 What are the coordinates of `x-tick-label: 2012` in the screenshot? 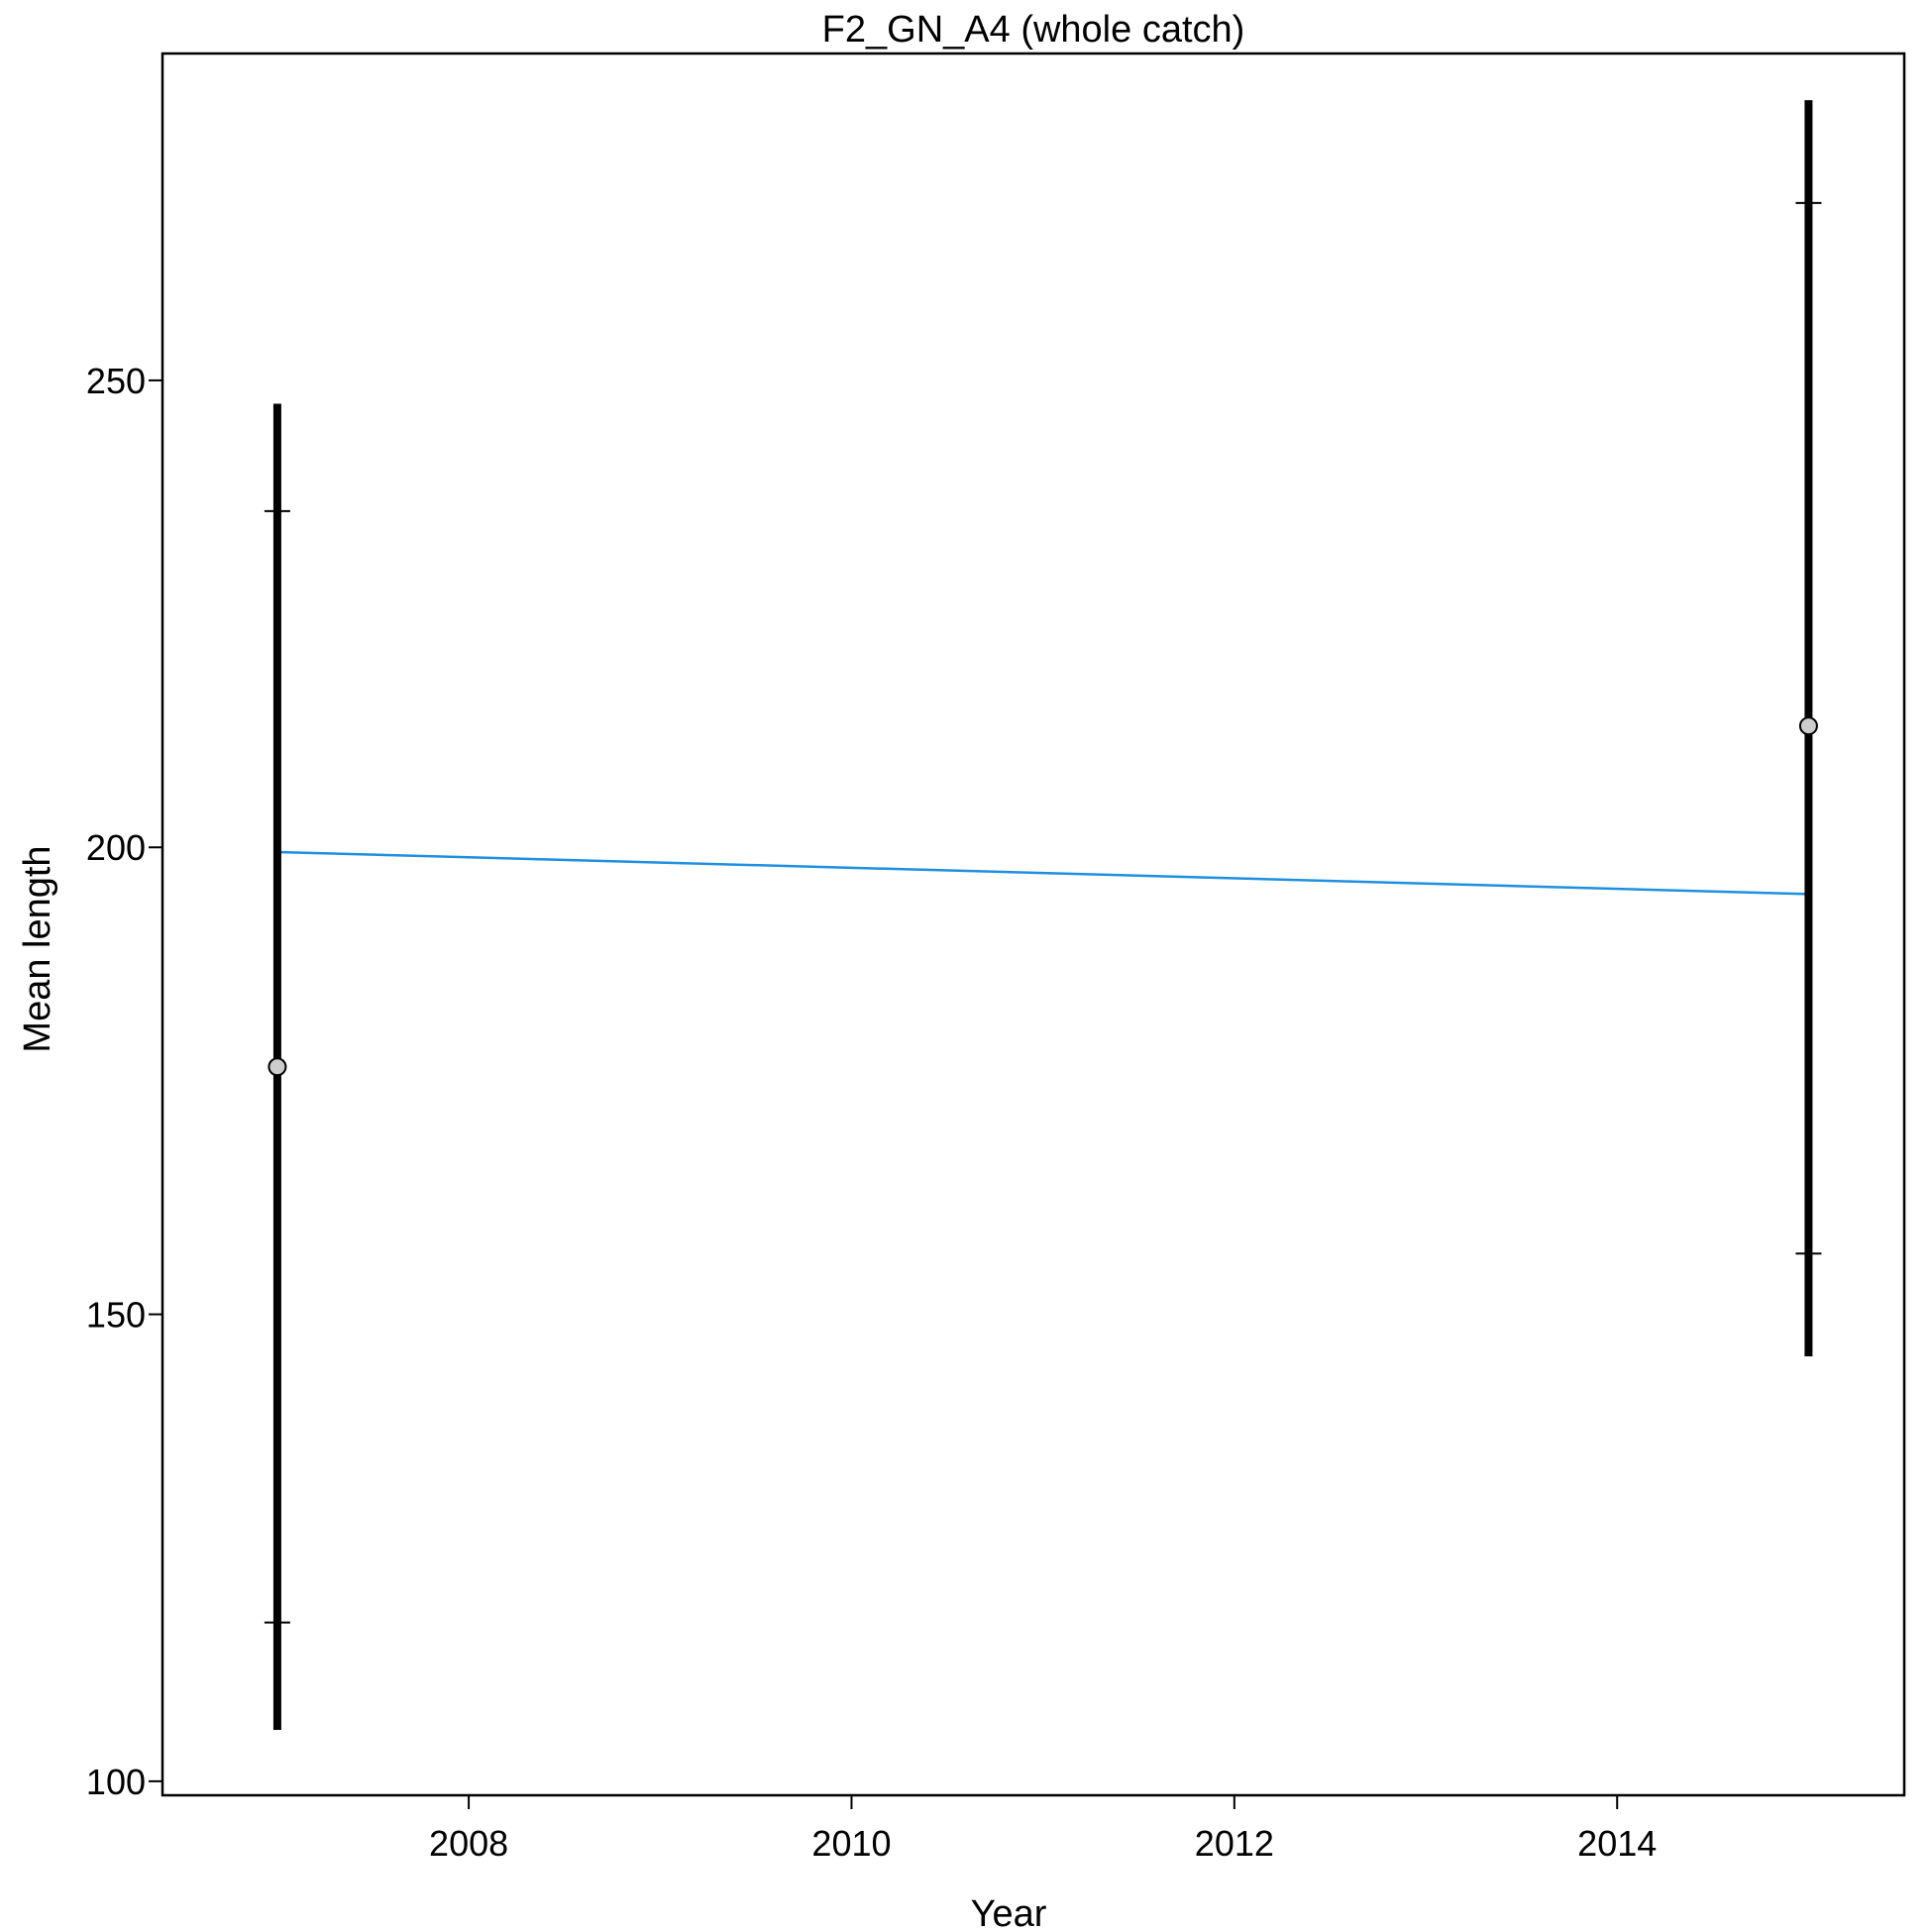 It's located at (1234, 1843).